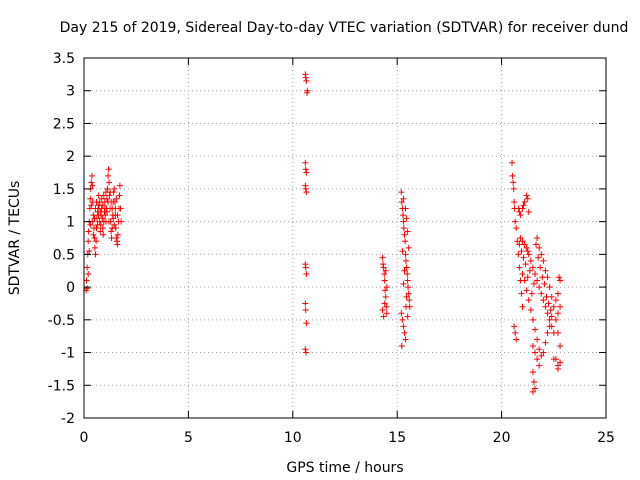  Describe the element at coordinates (84, 438) in the screenshot. I see `x-tick-label: 0` at that location.